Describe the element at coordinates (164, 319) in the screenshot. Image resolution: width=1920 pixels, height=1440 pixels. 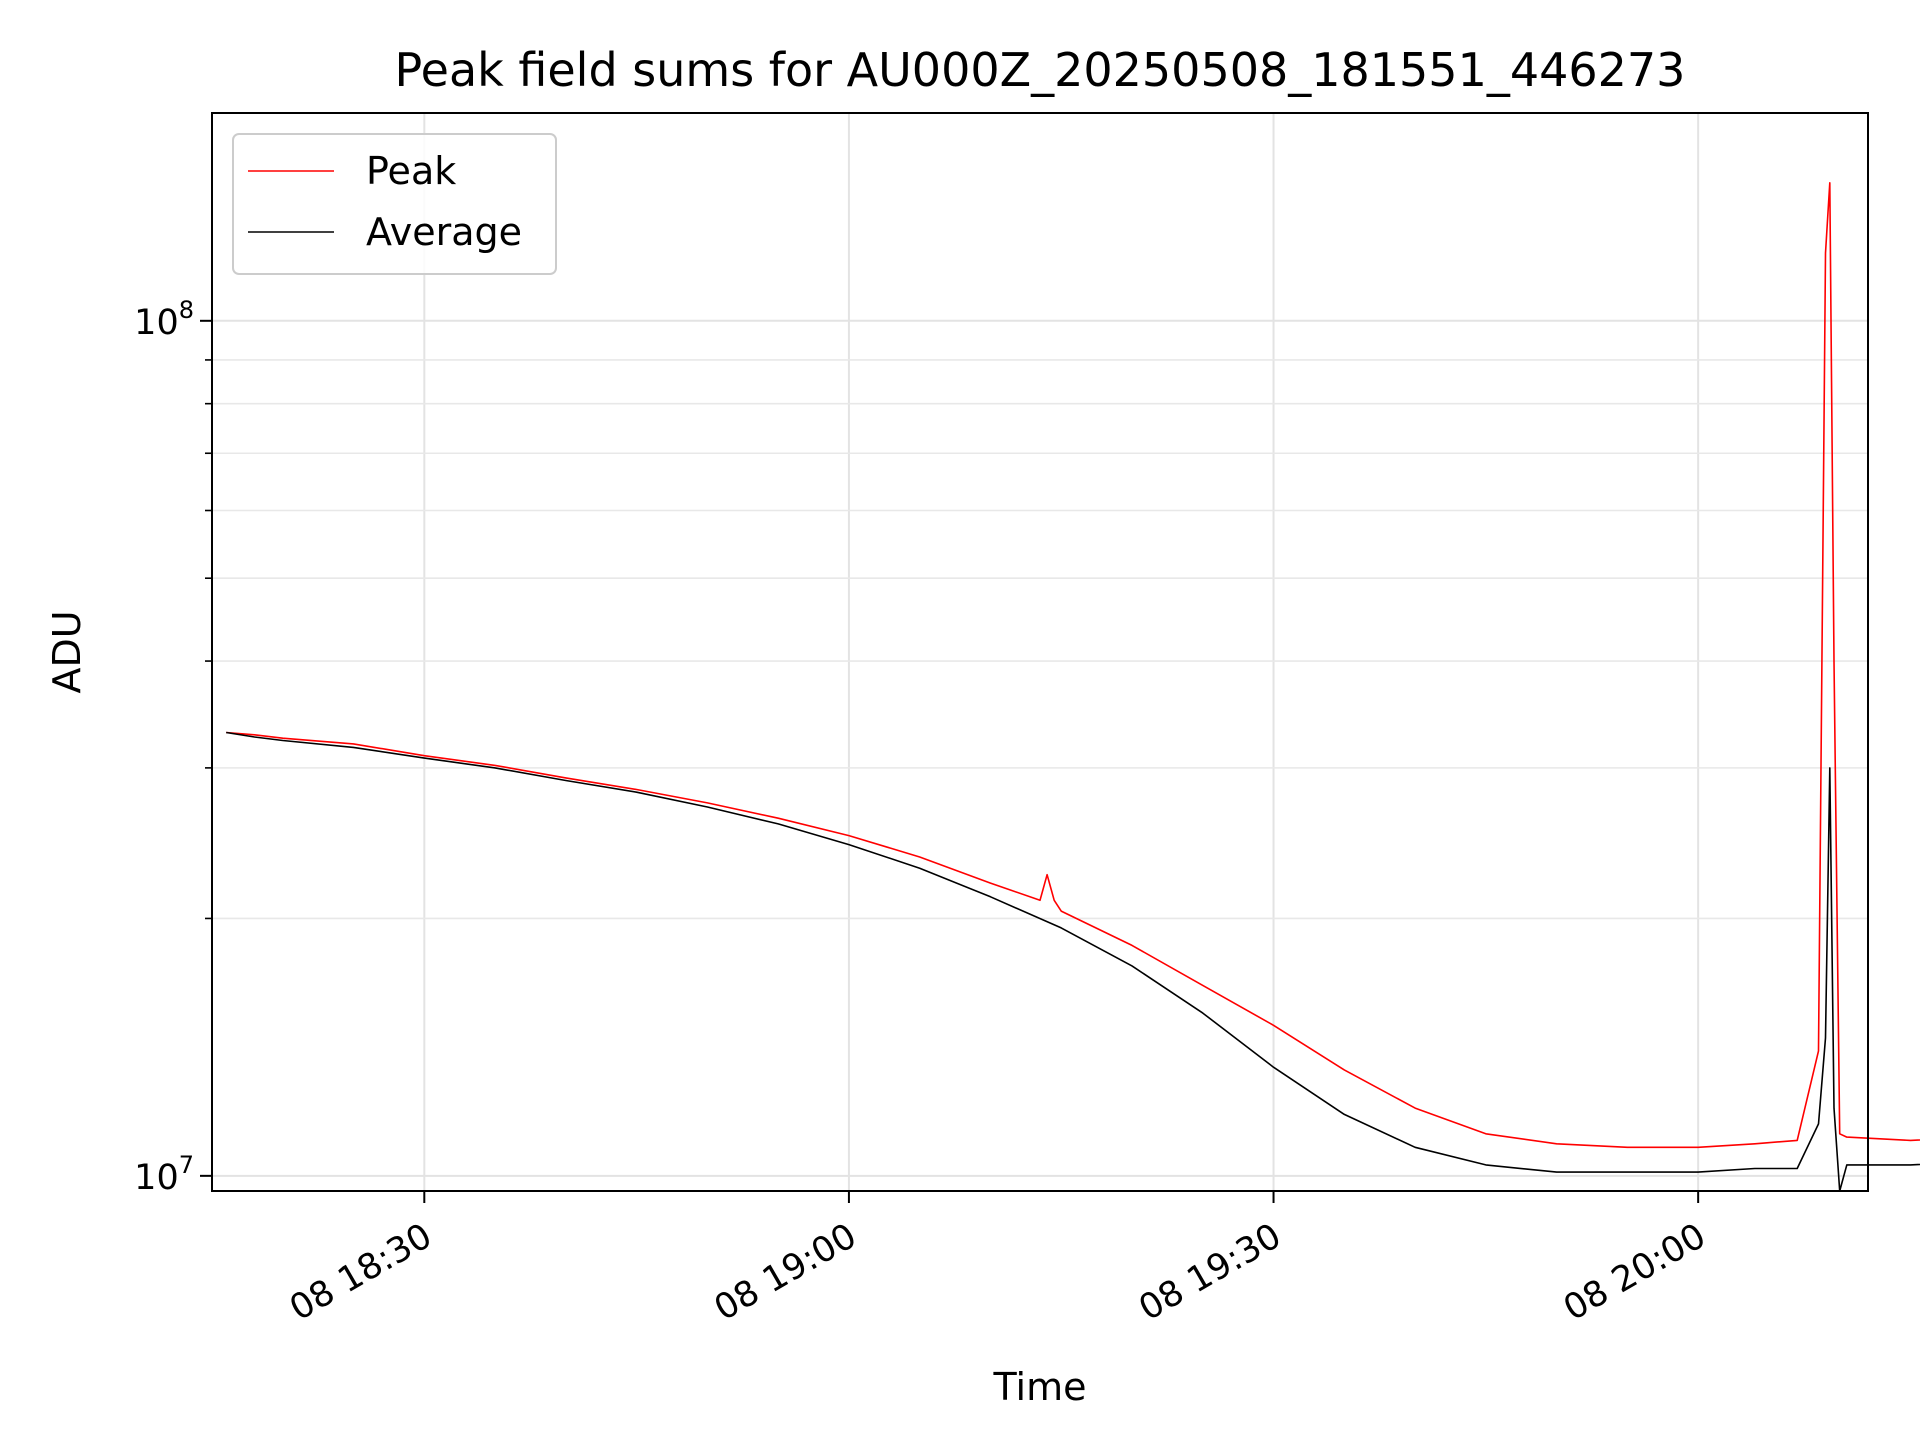
I see `y-tick-label: 10⁸` at that location.